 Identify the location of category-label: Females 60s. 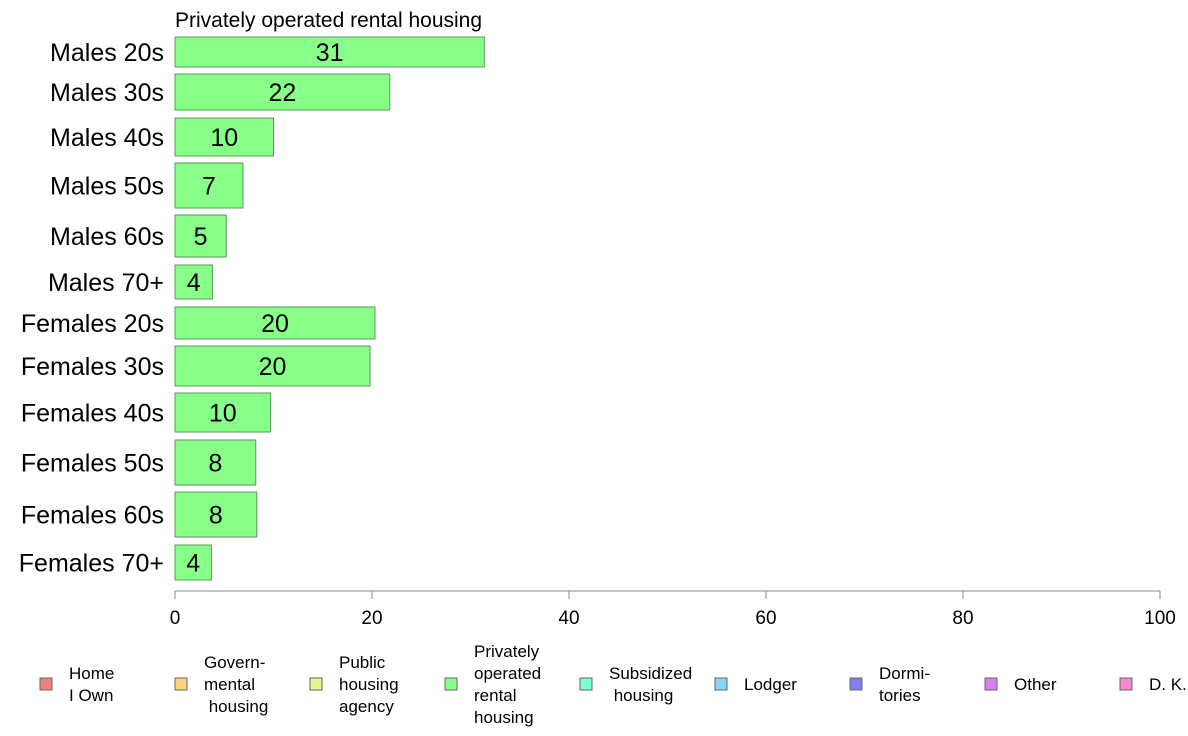
(92, 516).